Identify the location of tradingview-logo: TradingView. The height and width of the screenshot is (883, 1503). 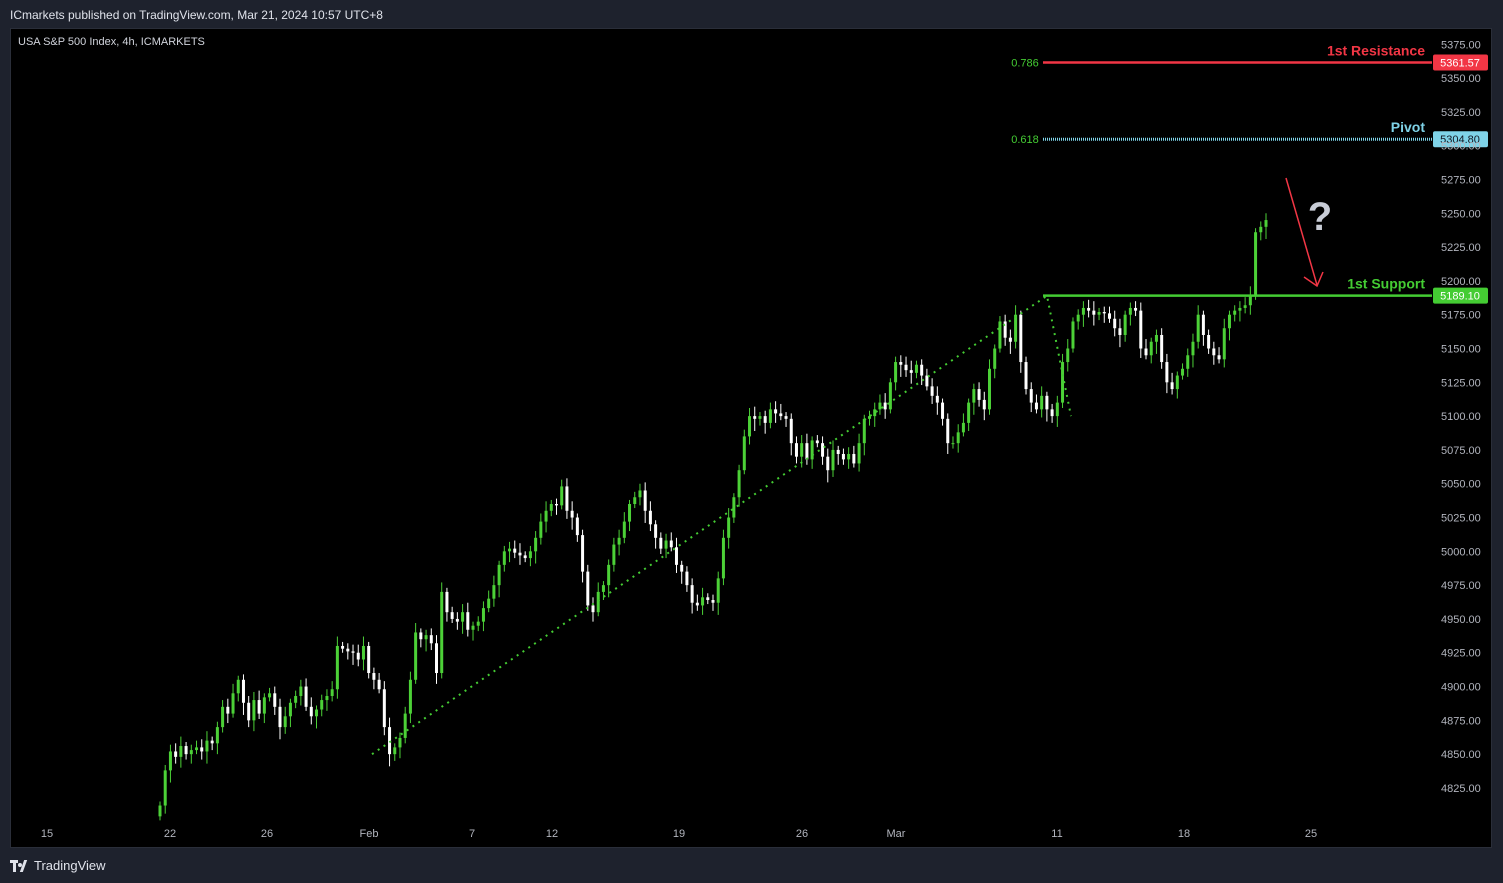
(58, 865).